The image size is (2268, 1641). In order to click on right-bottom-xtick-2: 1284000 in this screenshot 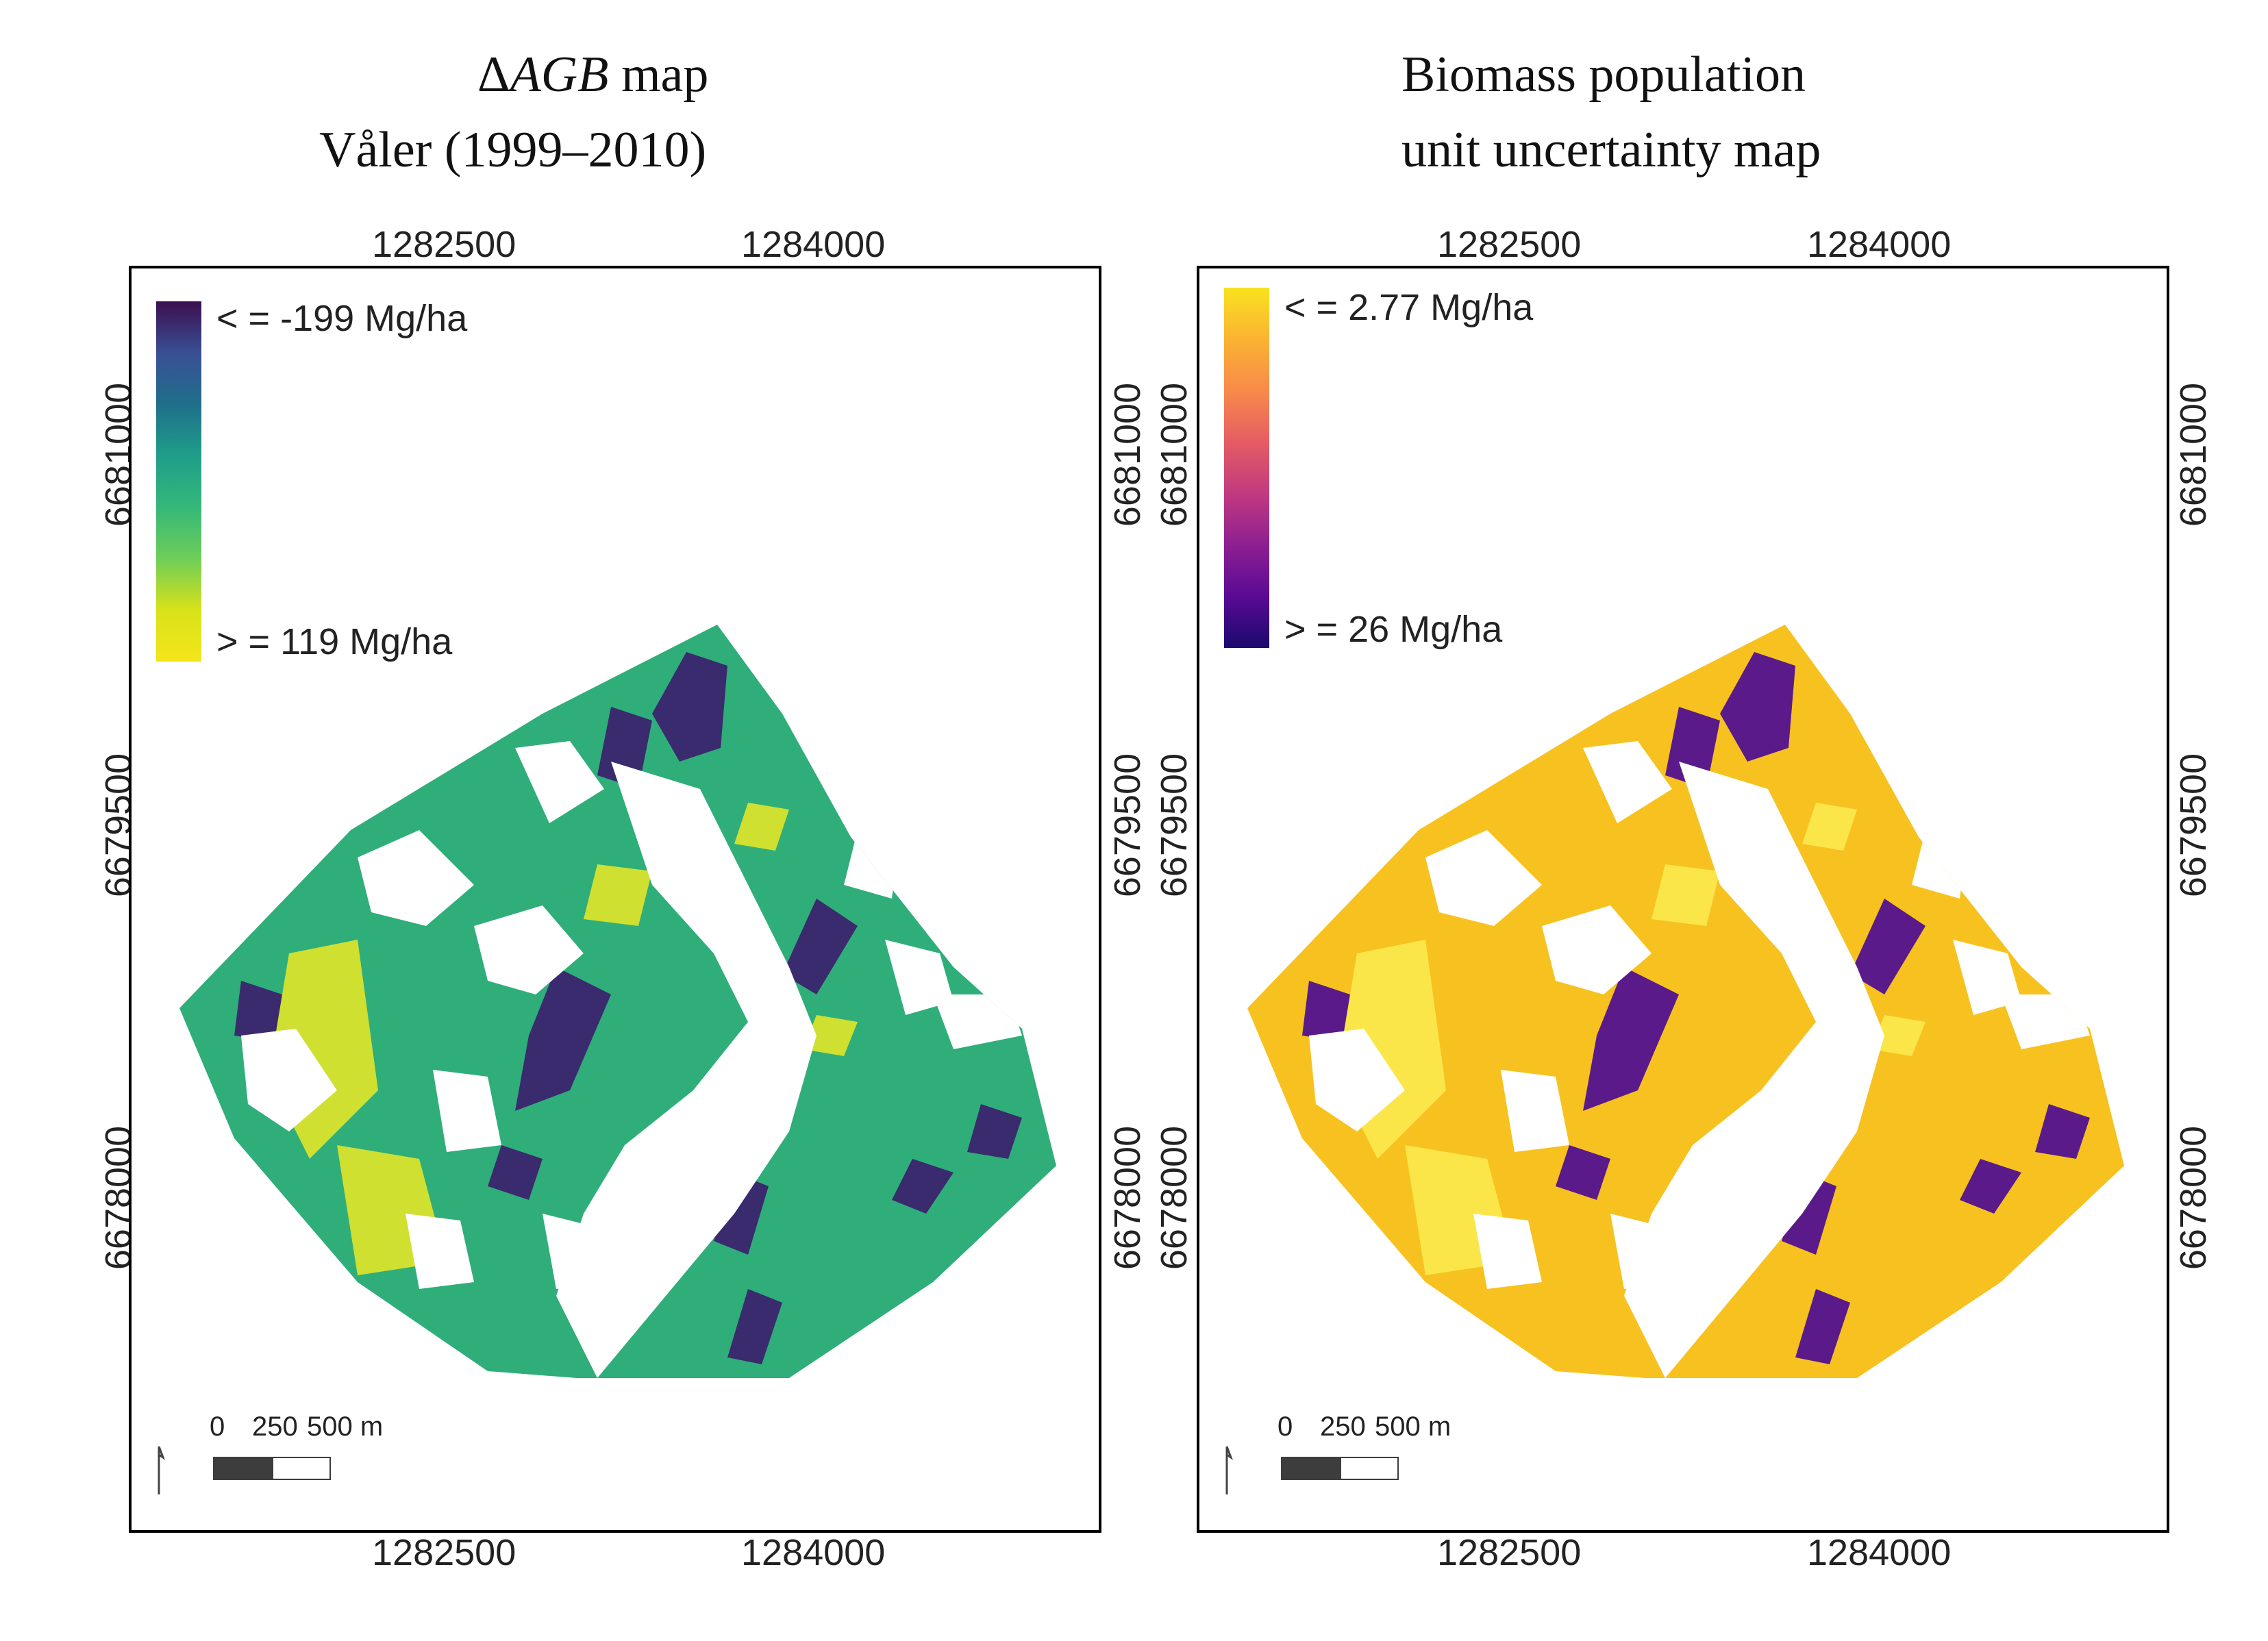, I will do `click(1879, 1552)`.